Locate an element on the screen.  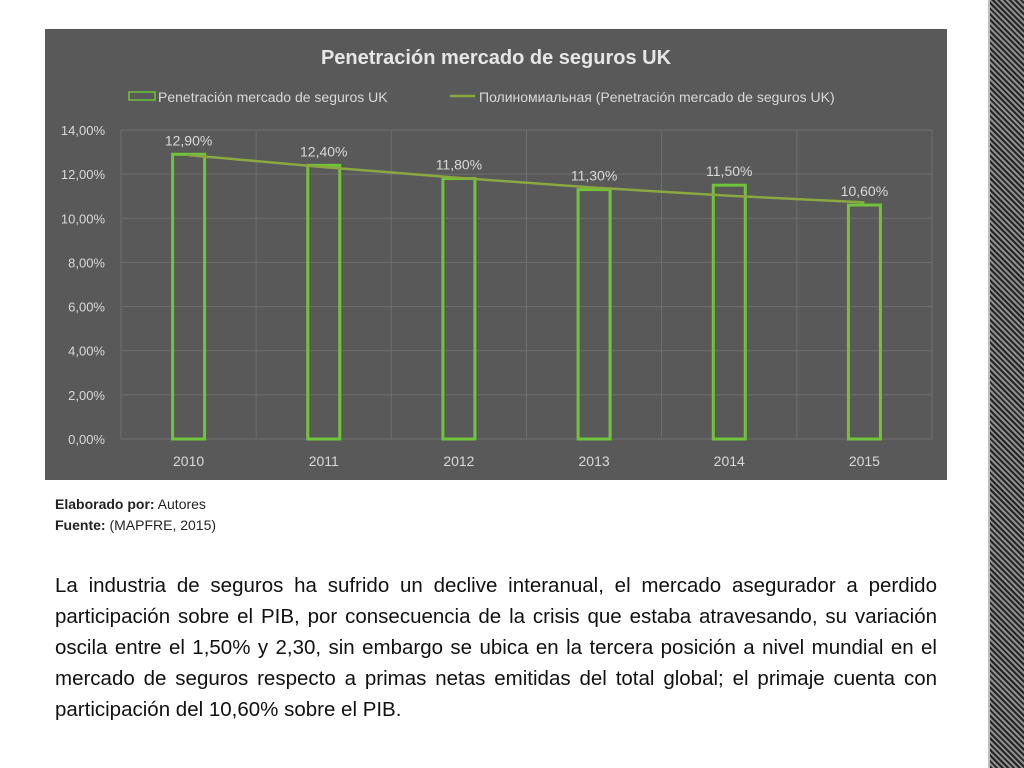
data-label-2011: 12,40% is located at coordinates (323, 151).